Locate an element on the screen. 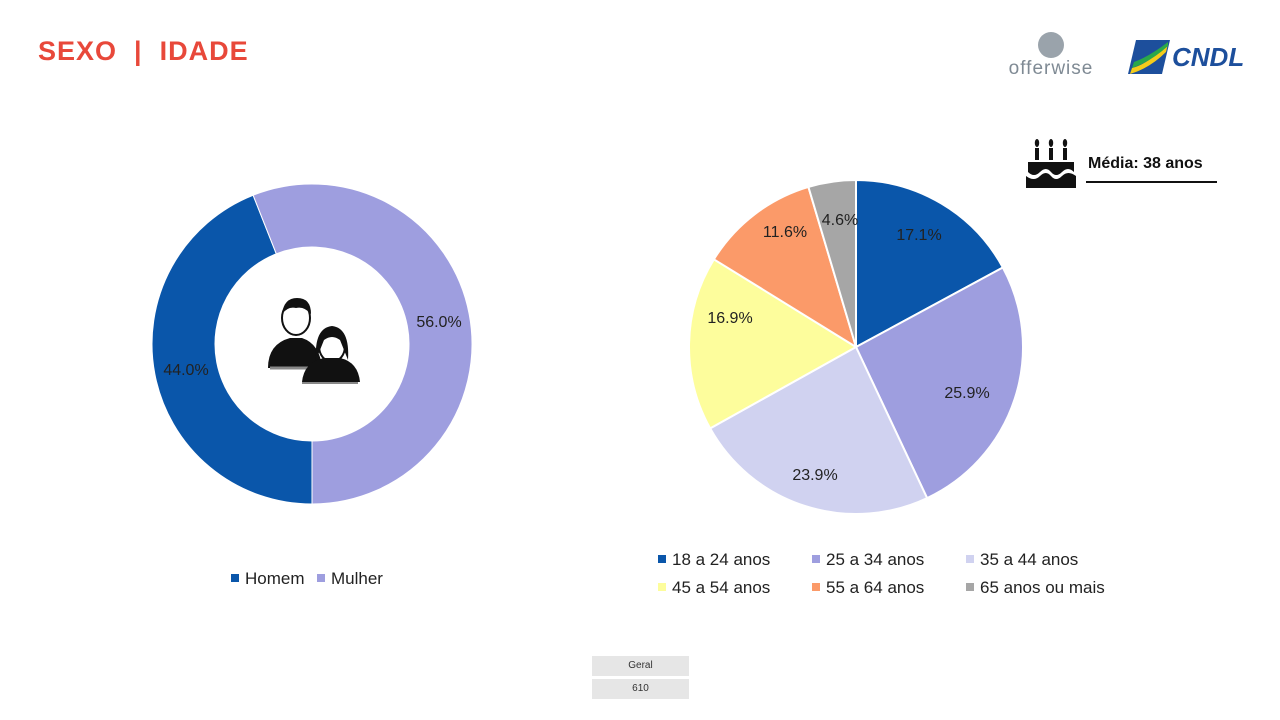 The height and width of the screenshot is (720, 1280). legend-label-mulher: Mulher is located at coordinates (357, 578).